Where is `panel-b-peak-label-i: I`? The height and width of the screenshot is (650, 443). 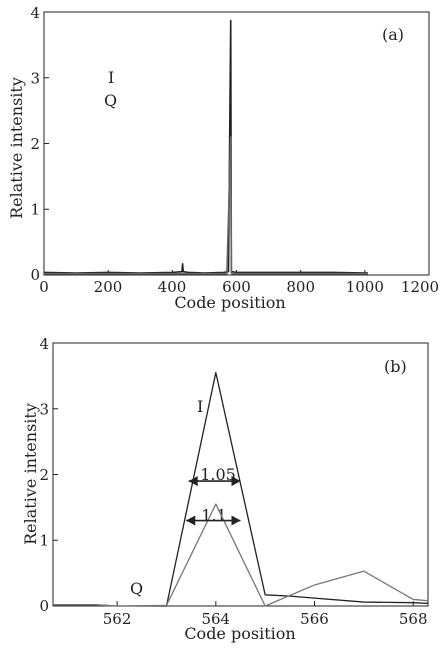
panel-b-peak-label-i: I is located at coordinates (200, 406).